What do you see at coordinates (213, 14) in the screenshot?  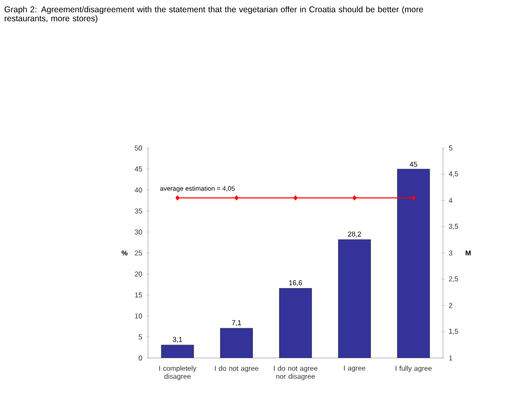 I see `chart-title: Graph 2: Agreement/disagreement with the statement that the vegetarian offer in Croatia should be better (more restaurants, more stores)` at bounding box center [213, 14].